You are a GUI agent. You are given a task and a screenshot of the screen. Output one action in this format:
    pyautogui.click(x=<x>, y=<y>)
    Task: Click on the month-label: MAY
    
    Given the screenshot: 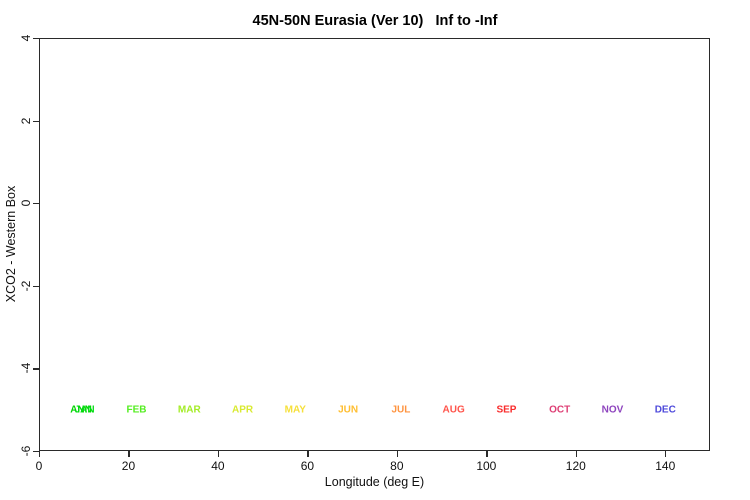 What is the action you would take?
    pyautogui.click(x=295, y=410)
    